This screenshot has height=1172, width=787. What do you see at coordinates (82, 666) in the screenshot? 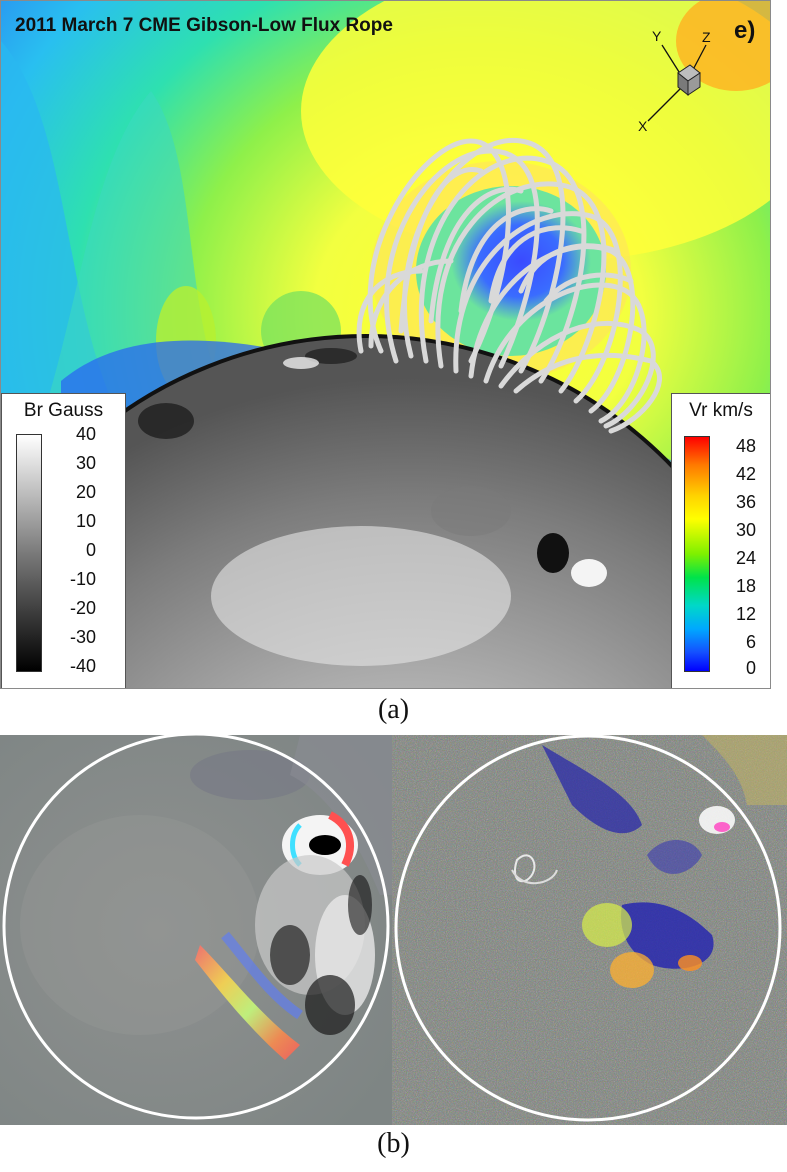
I see `br-tick: -40` at bounding box center [82, 666].